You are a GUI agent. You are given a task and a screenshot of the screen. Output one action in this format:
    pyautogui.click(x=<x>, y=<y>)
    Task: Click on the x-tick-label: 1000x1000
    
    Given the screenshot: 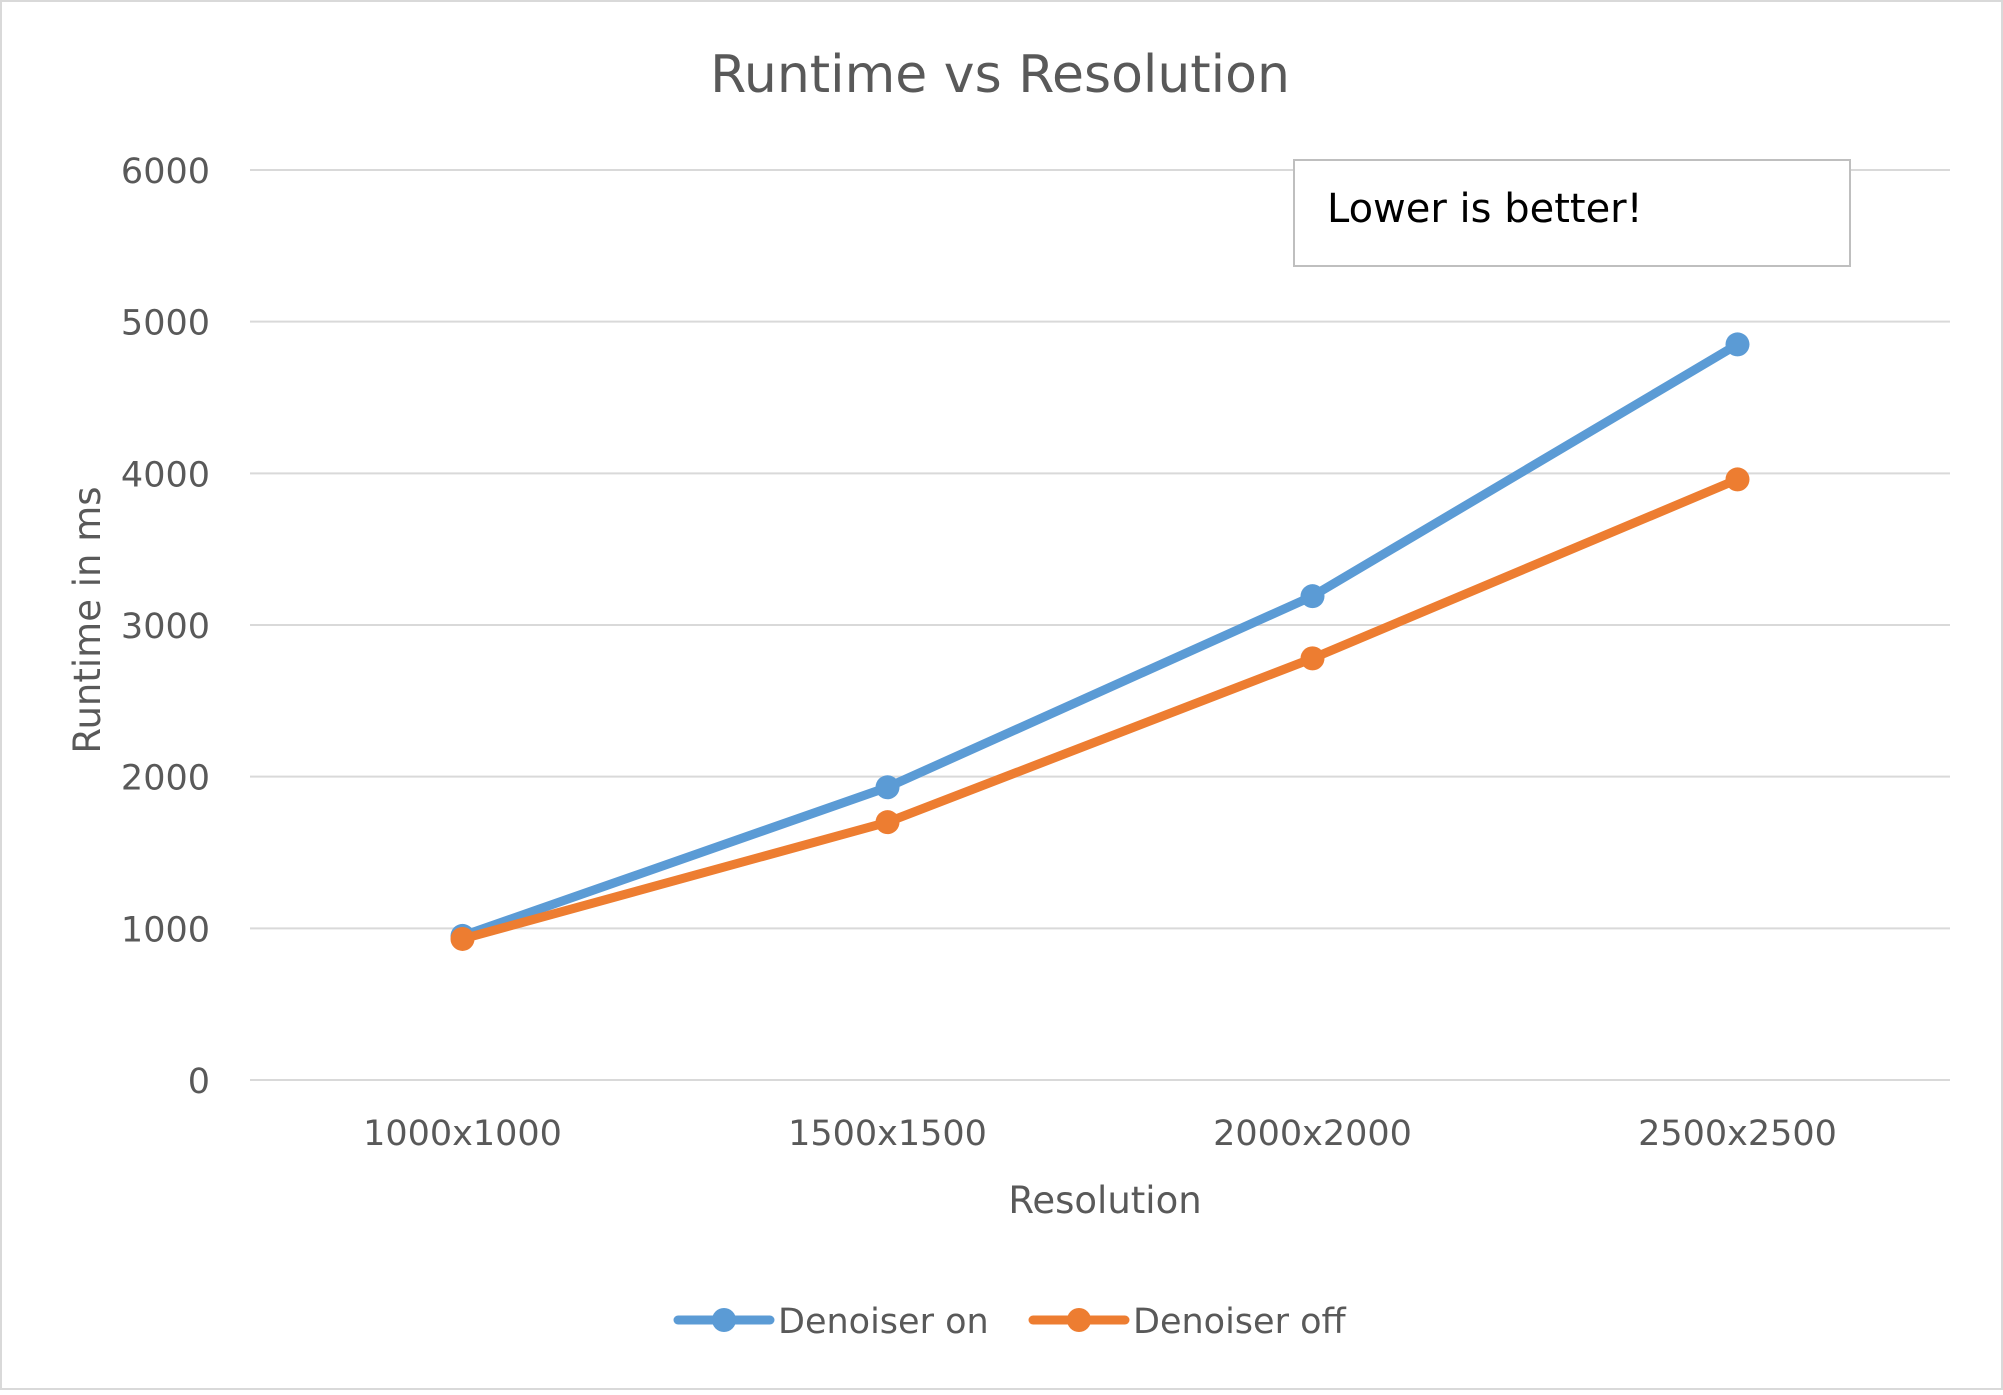 What is the action you would take?
    pyautogui.click(x=462, y=1134)
    